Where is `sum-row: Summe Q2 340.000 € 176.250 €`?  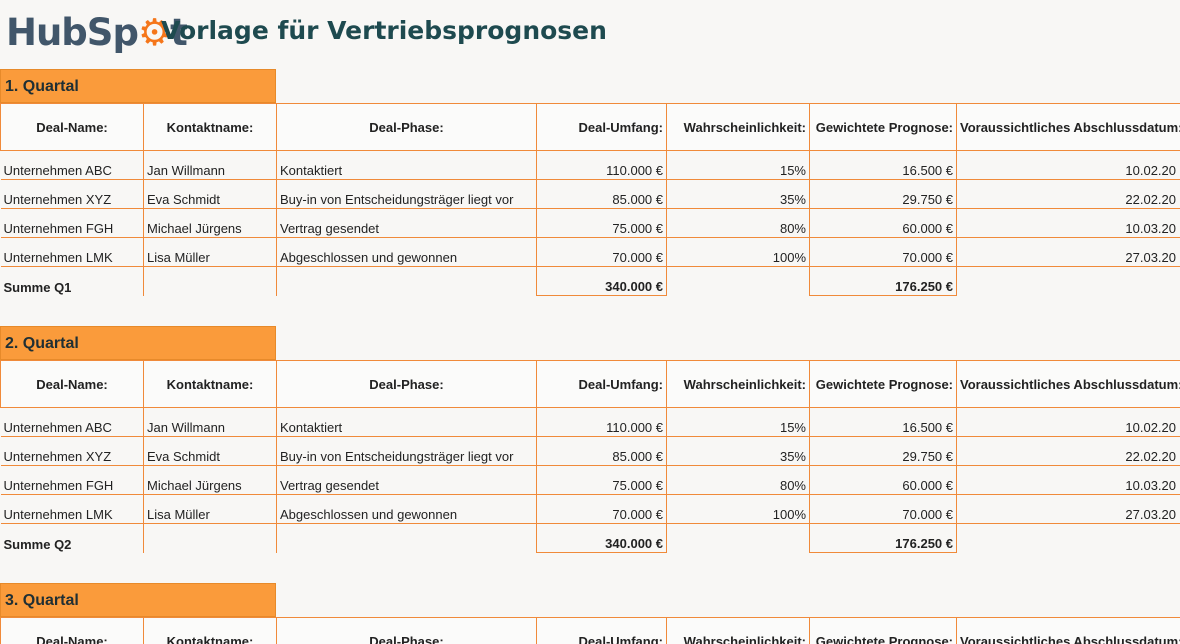
sum-row: Summe Q2 340.000 € 176.250 € is located at coordinates (590, 538).